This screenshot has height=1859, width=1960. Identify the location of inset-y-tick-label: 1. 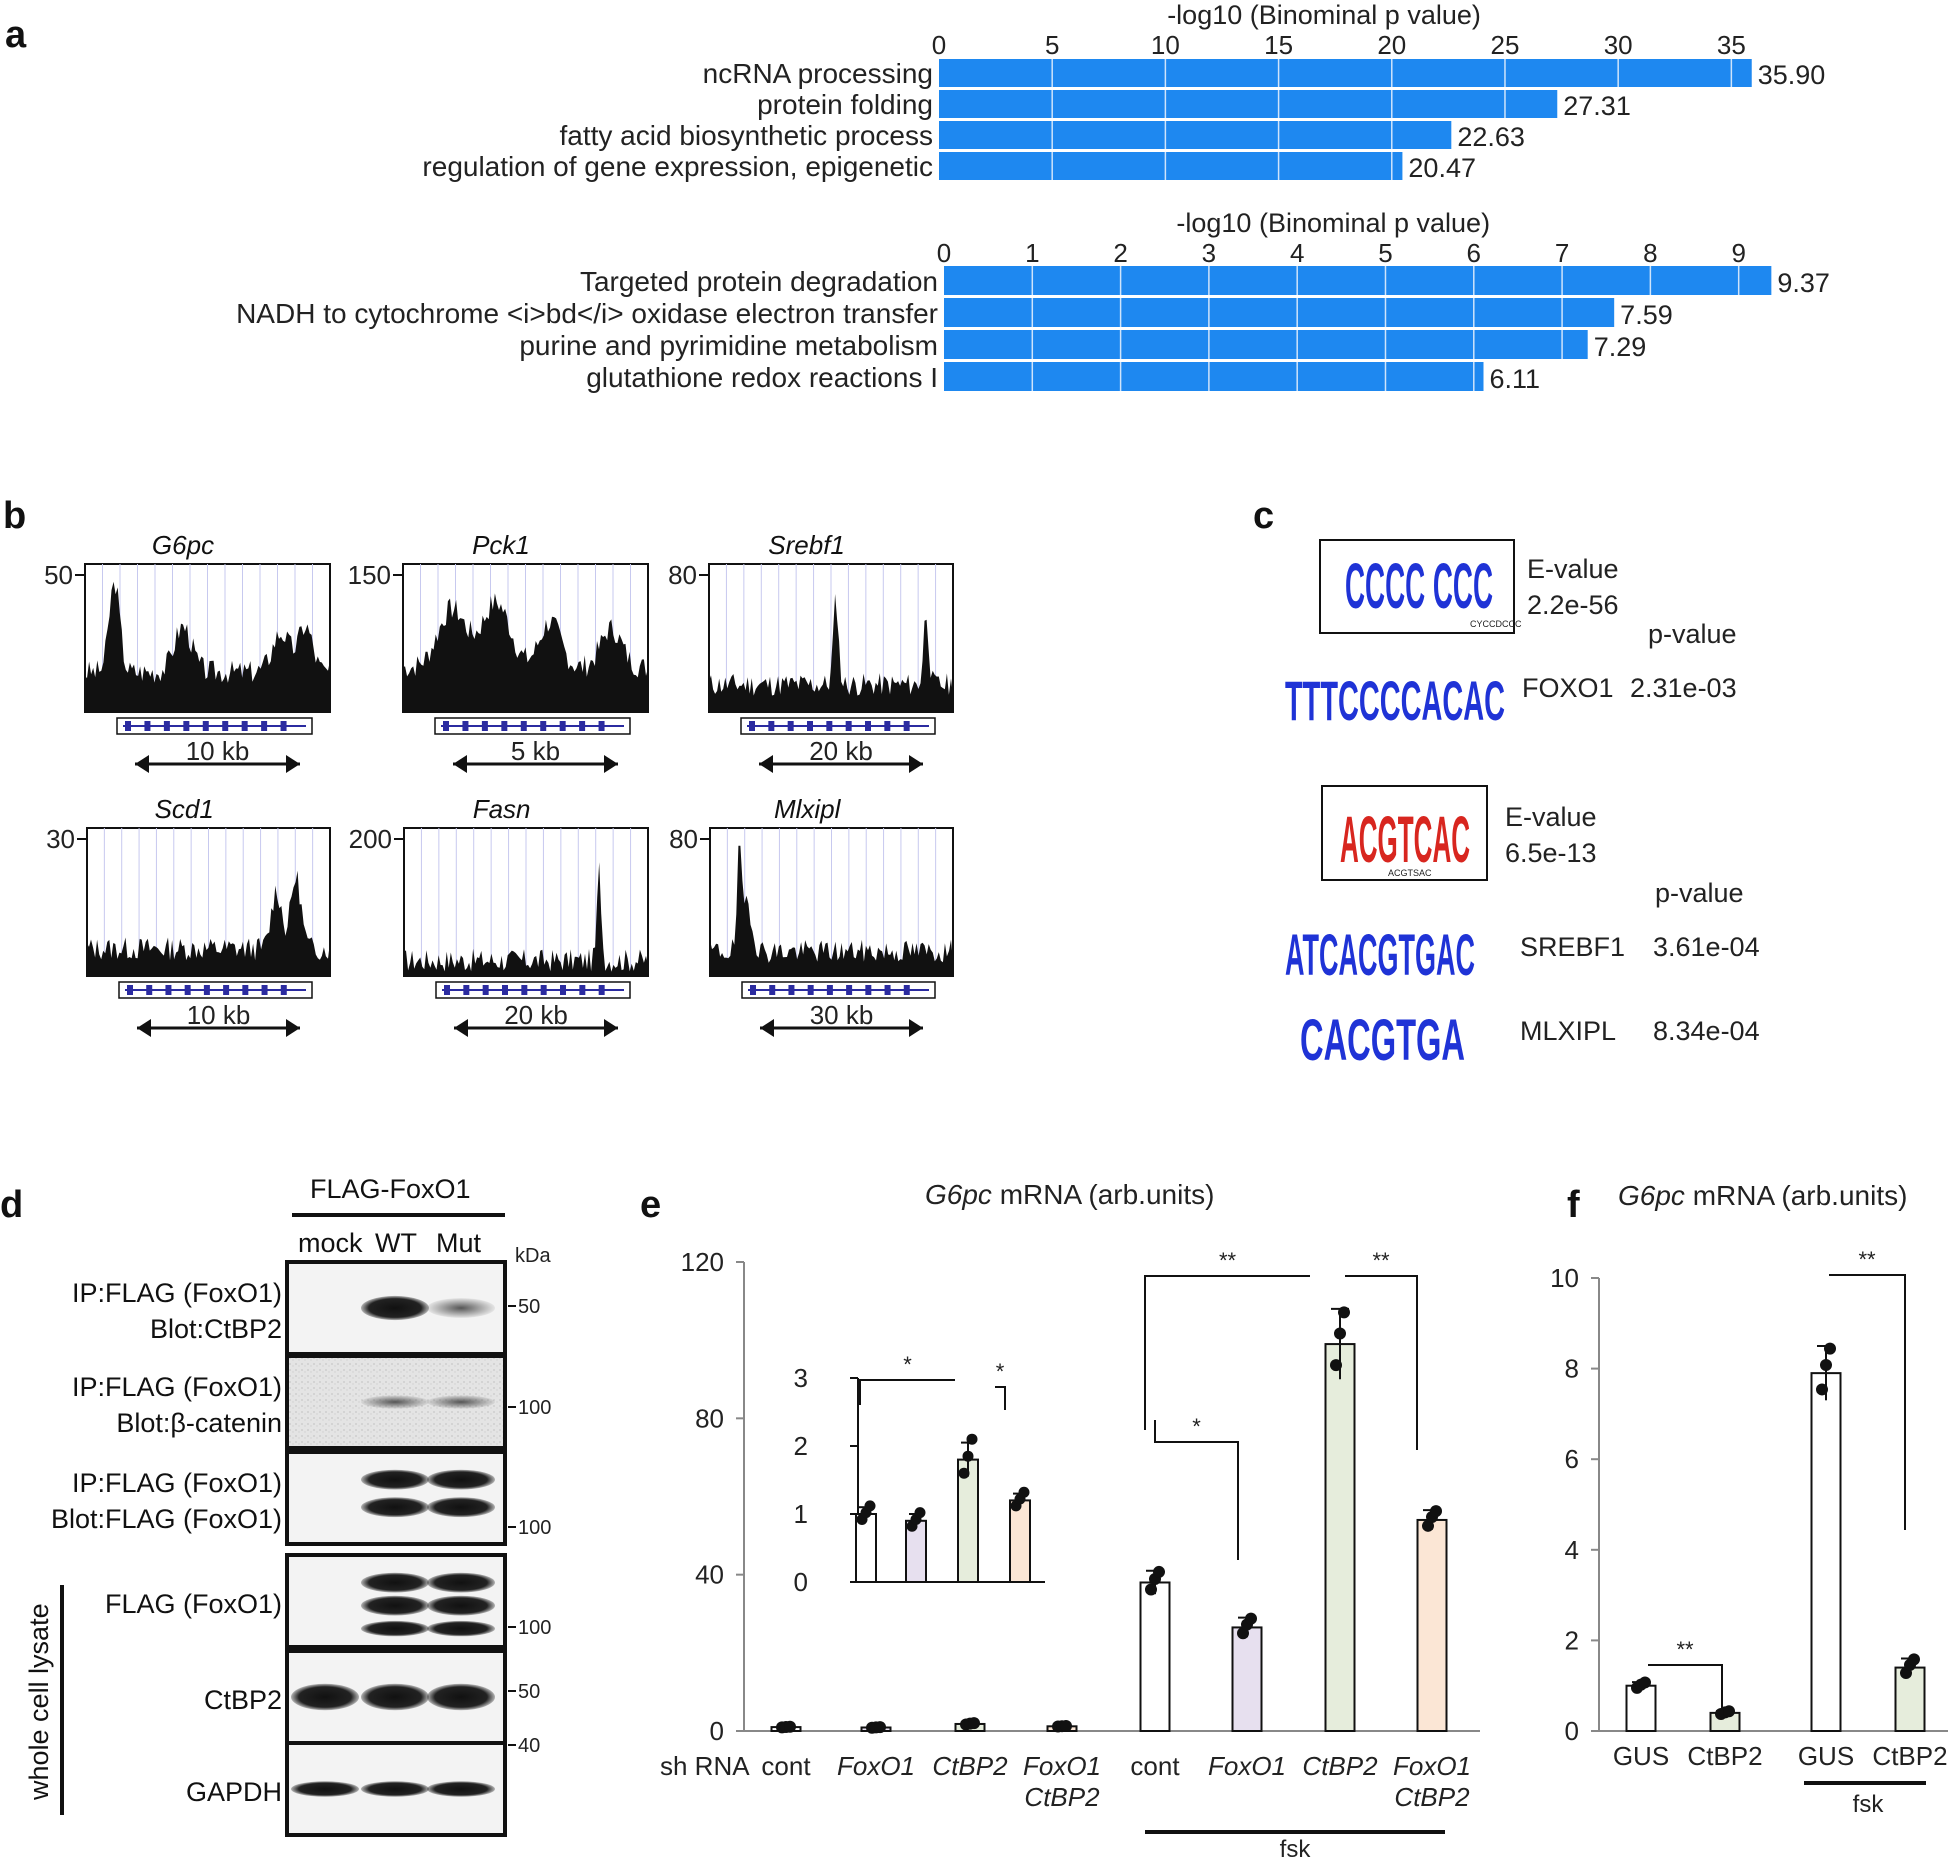
(801, 1514).